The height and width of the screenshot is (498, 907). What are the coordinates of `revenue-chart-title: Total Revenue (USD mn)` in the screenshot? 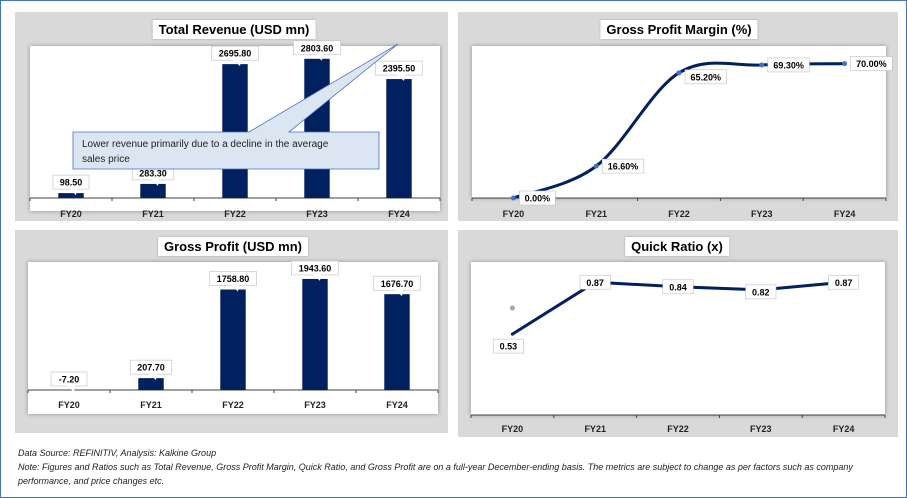 It's located at (234, 29).